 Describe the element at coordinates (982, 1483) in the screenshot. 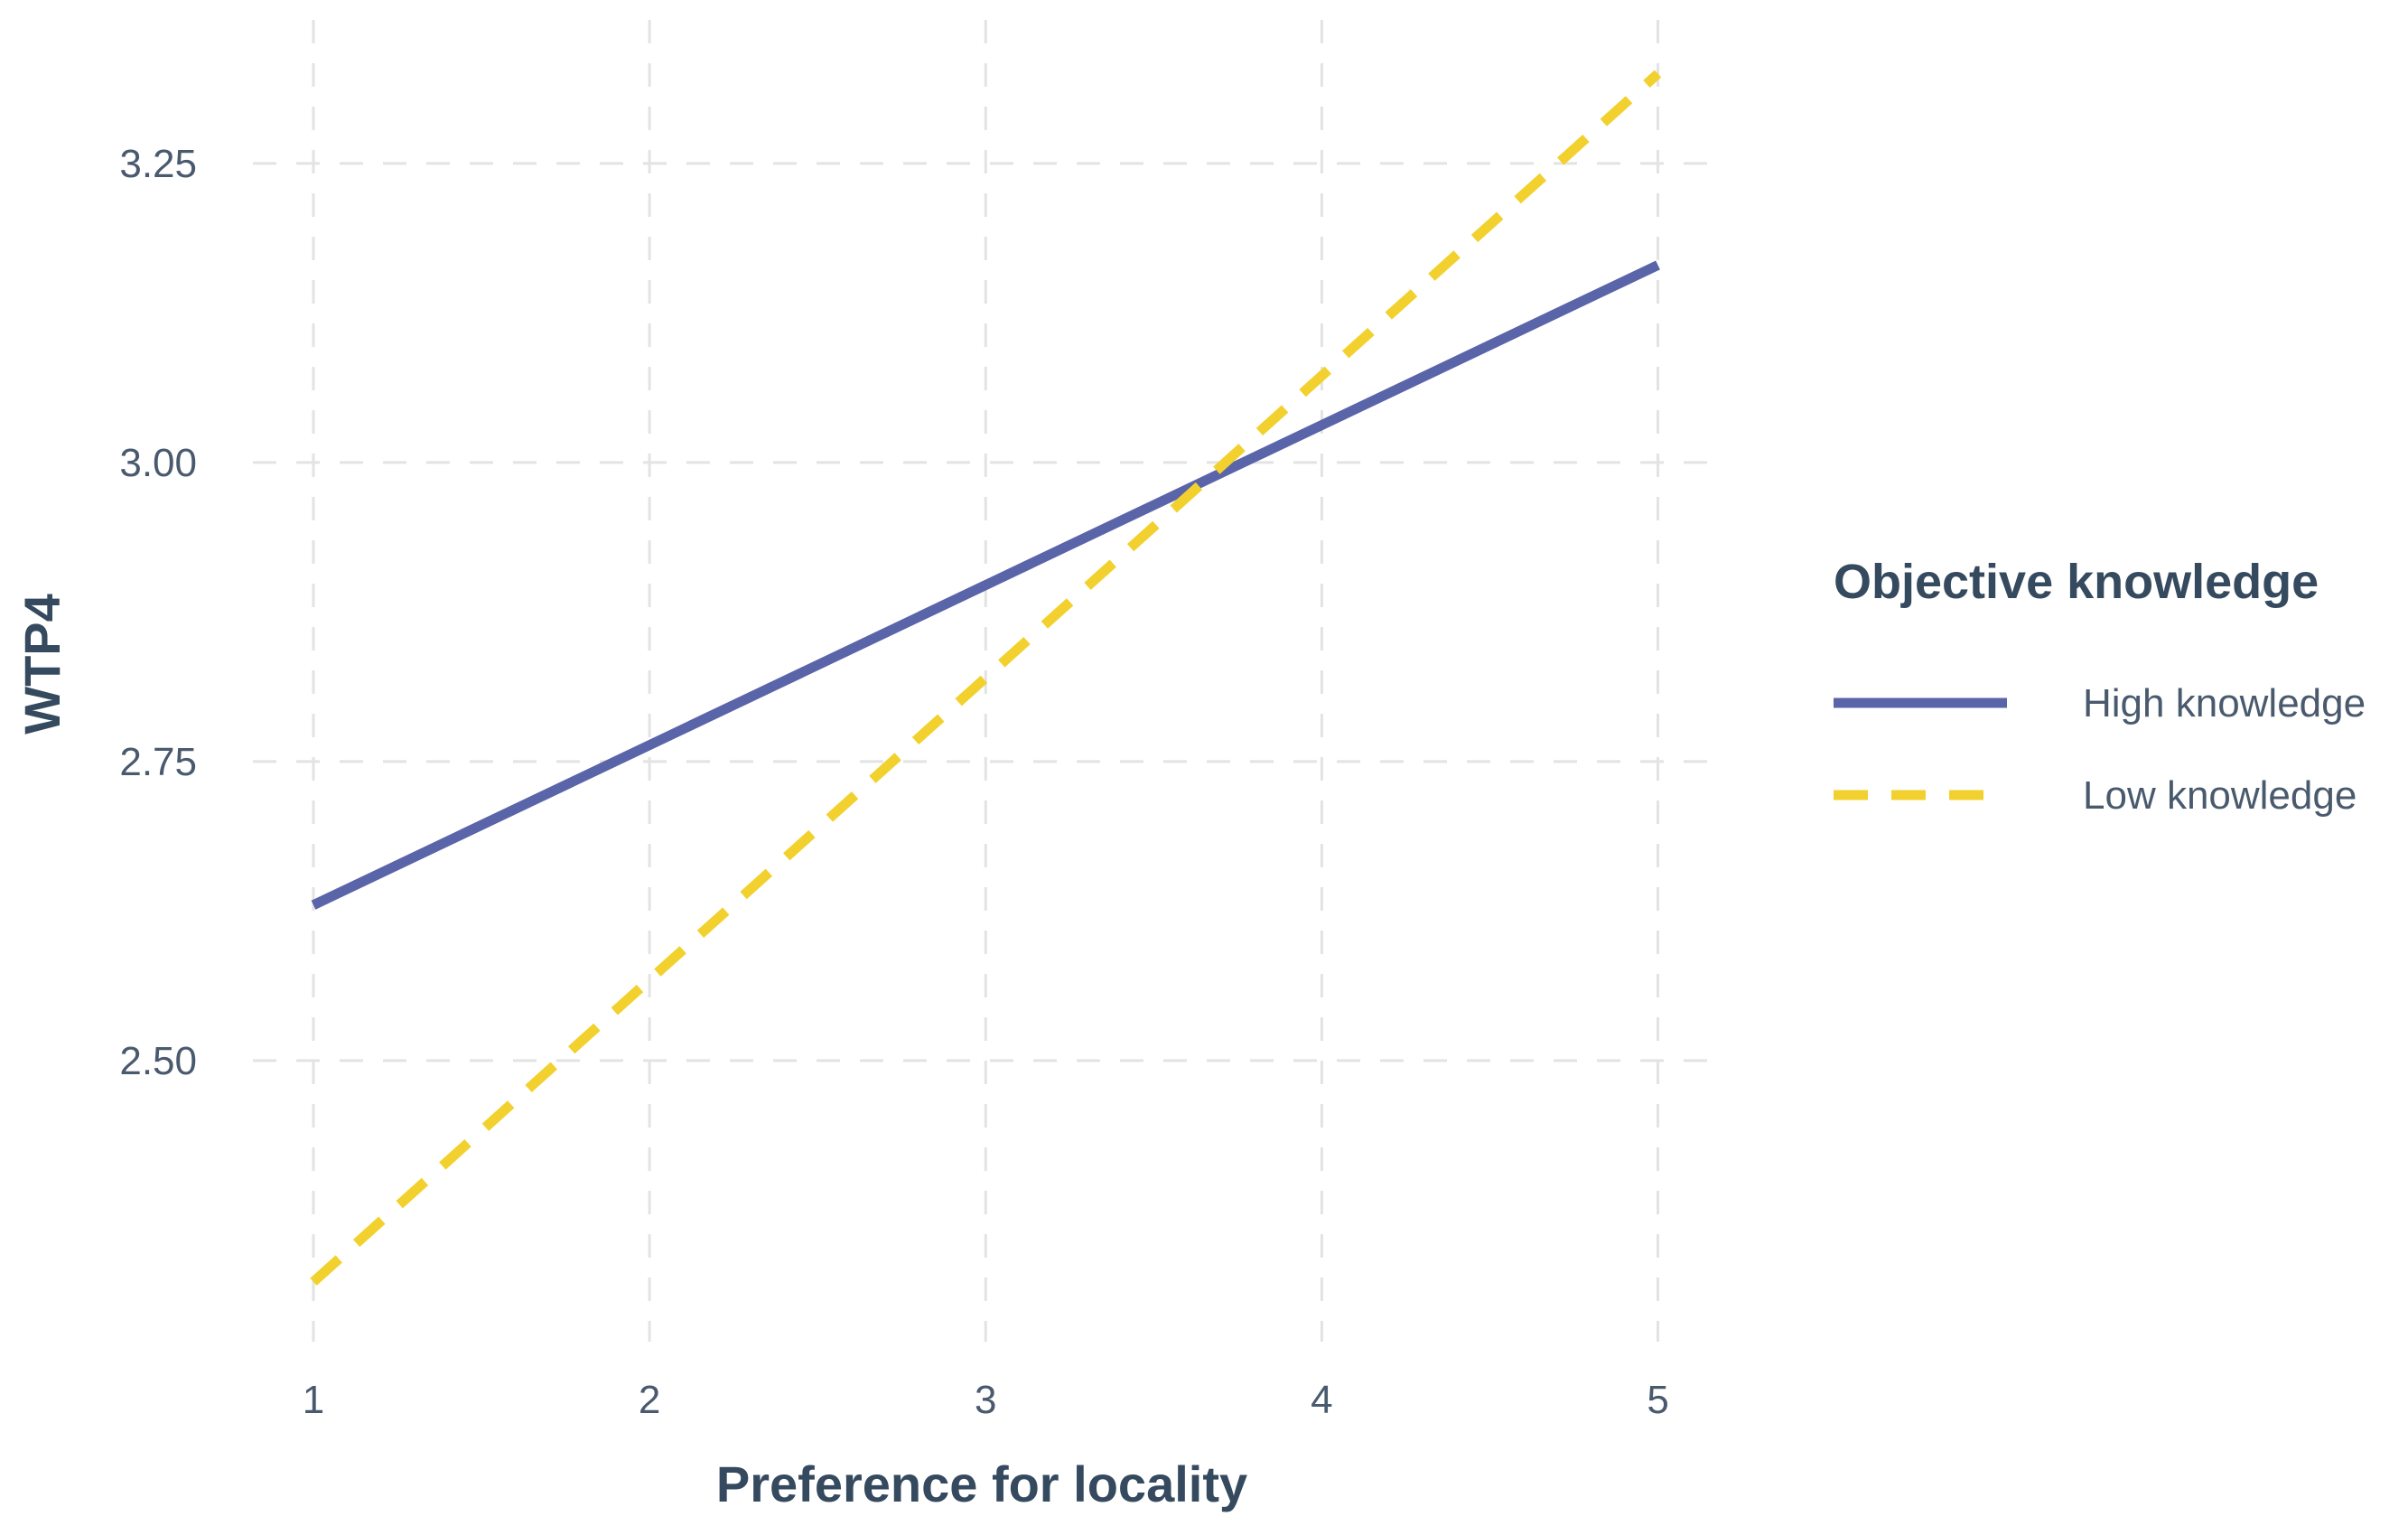

I see `x-axis-title: Preference for locality` at that location.